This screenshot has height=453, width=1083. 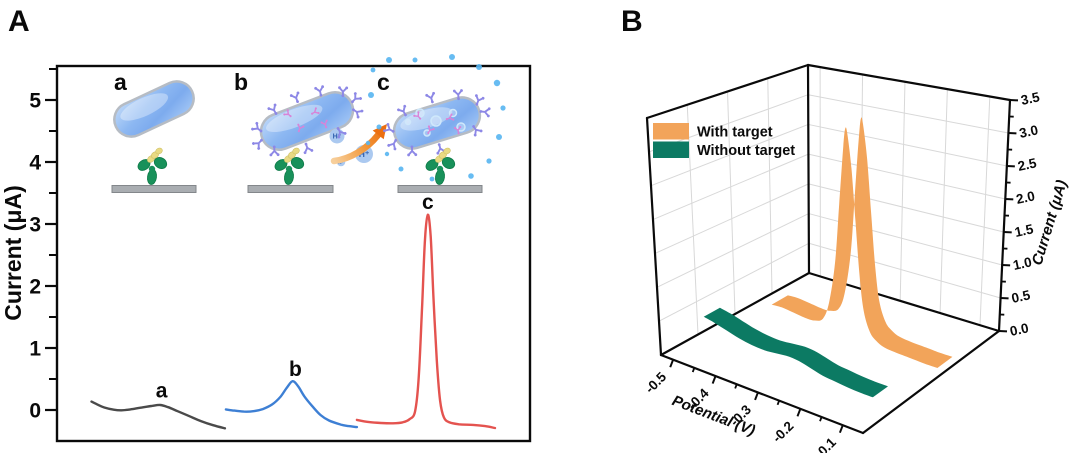 What do you see at coordinates (379, 132) in the screenshot?
I see `reaction-arrow-head` at bounding box center [379, 132].